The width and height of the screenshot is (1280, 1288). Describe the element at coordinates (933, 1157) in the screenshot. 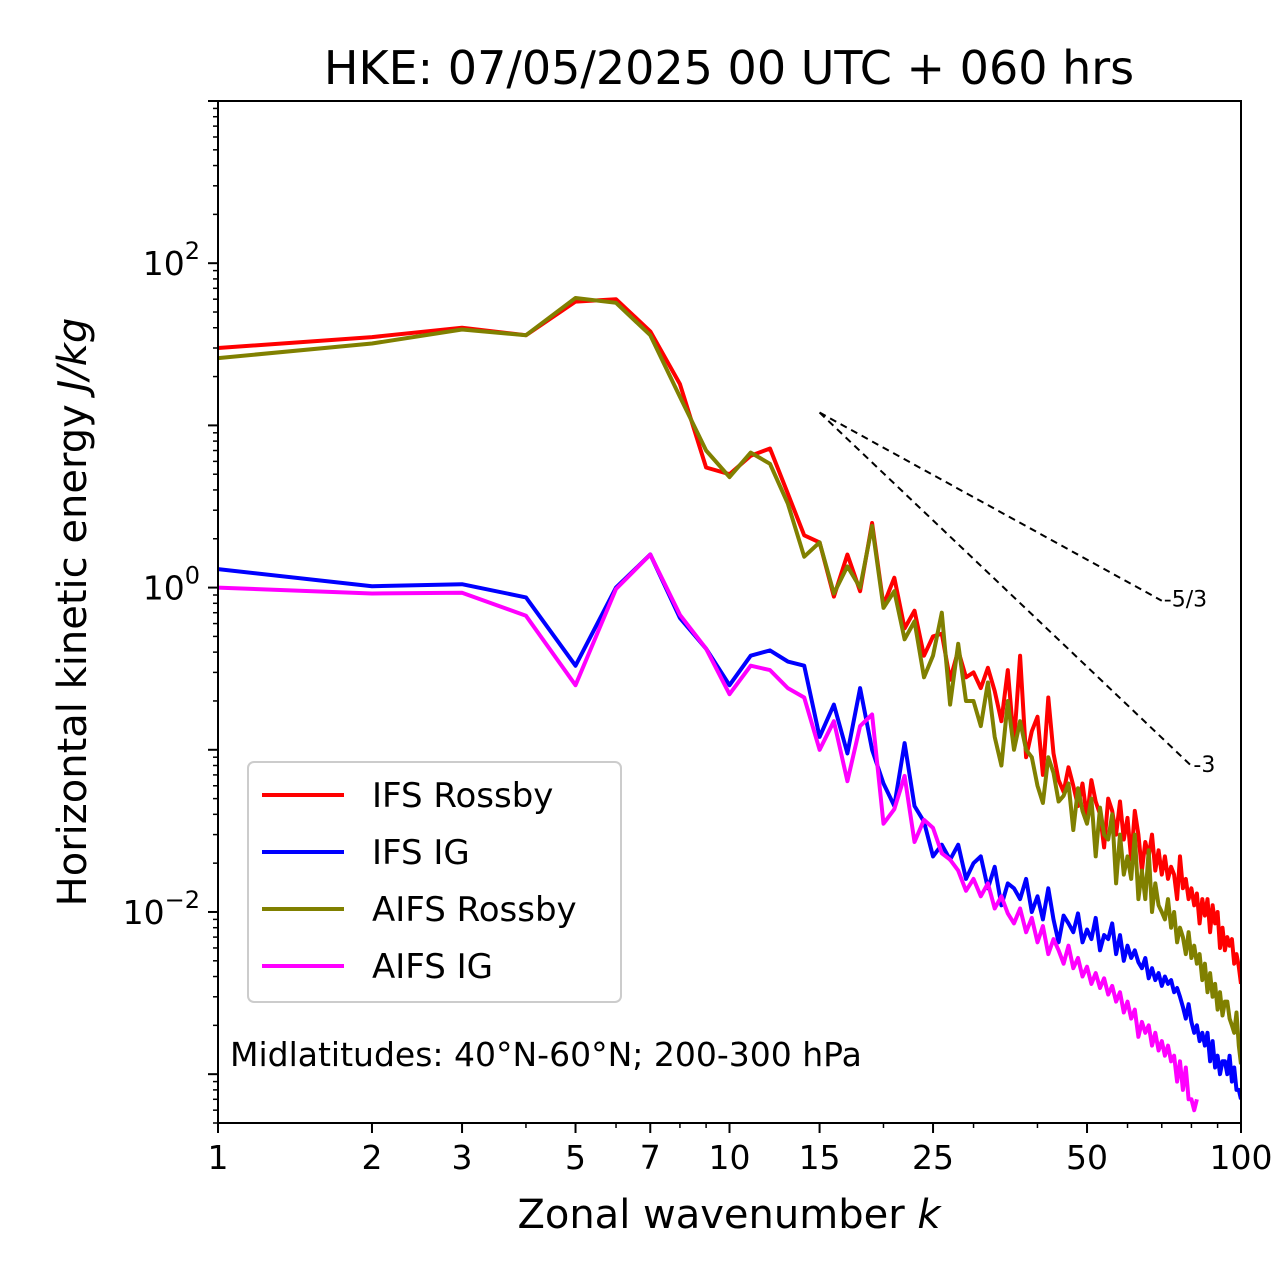

I see `x-tick-label: 25` at that location.